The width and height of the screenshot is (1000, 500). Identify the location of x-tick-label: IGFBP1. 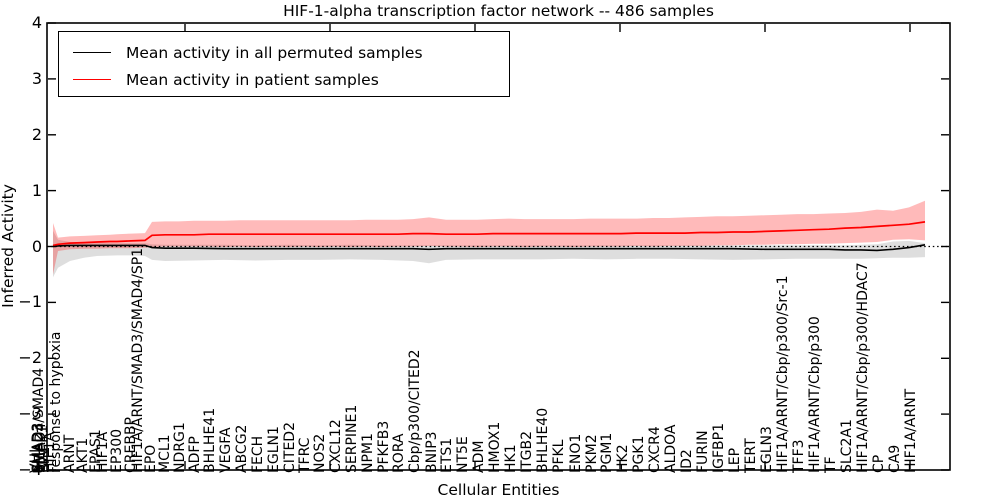
(719, 448).